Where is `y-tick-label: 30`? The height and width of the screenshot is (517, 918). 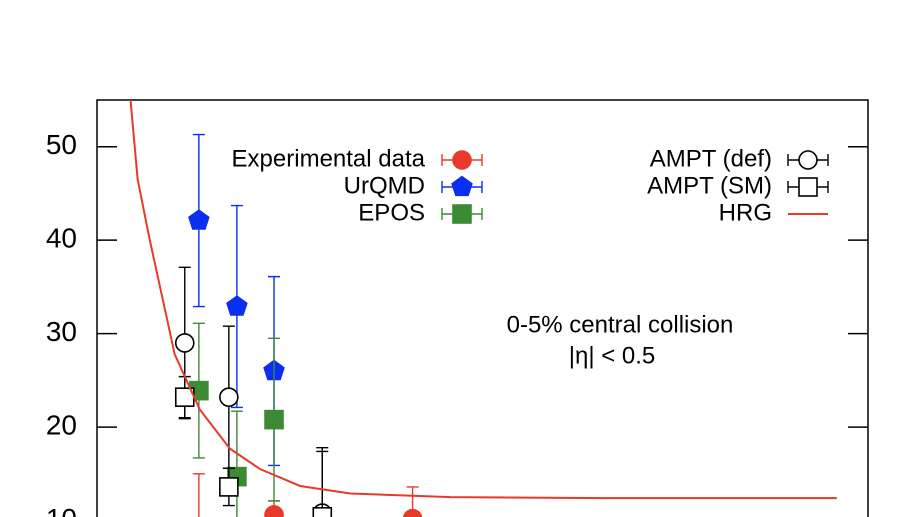 y-tick-label: 30 is located at coordinates (61, 331).